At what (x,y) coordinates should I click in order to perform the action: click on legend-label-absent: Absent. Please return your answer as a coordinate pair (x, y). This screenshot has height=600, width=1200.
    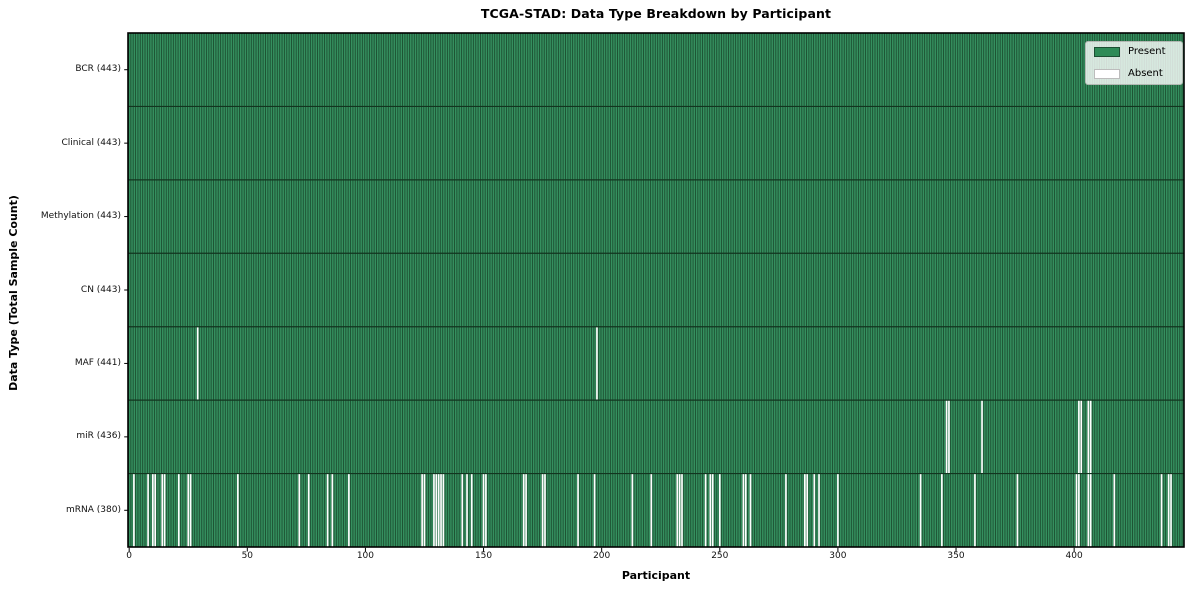
    Looking at the image, I should click on (1145, 73).